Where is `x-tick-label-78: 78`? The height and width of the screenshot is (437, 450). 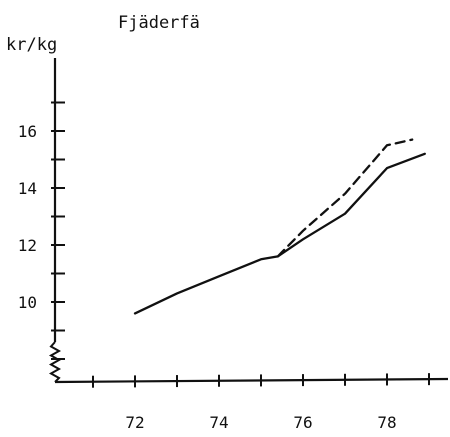
x-tick-label-78: 78 is located at coordinates (386, 422).